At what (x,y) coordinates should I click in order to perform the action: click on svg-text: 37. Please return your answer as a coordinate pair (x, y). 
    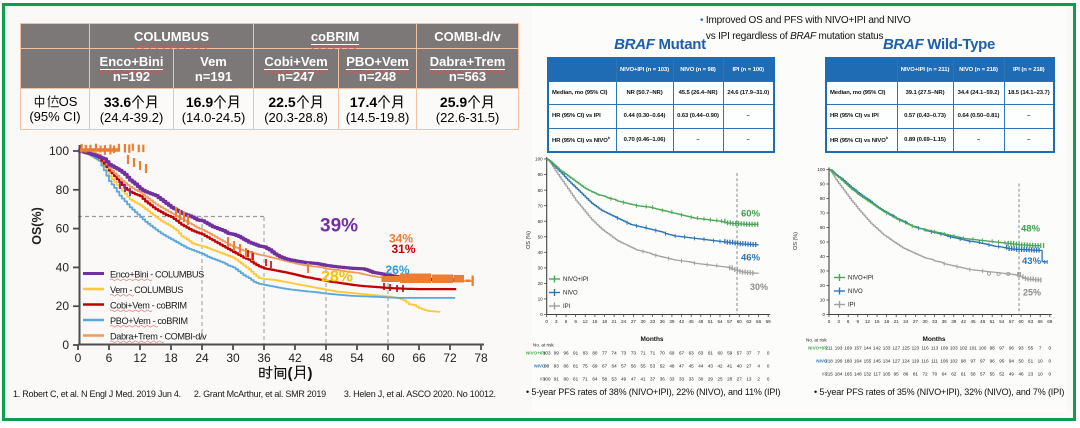
    Looking at the image, I should click on (749, 353).